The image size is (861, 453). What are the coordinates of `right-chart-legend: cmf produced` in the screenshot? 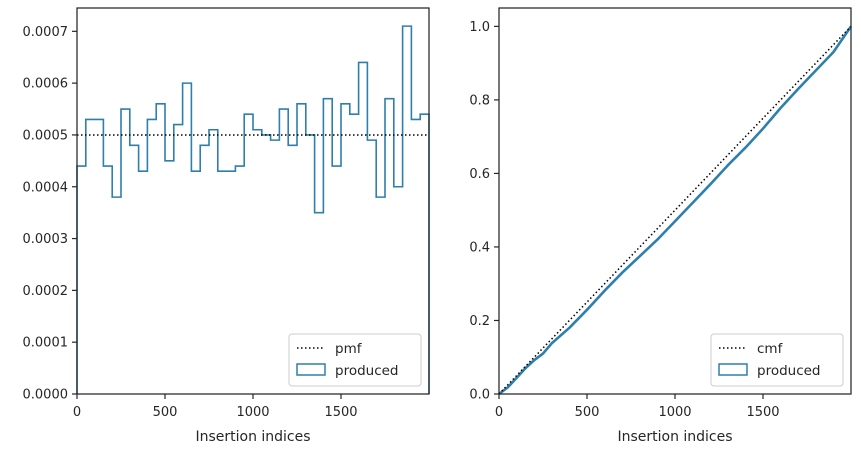 It's located at (777, 360).